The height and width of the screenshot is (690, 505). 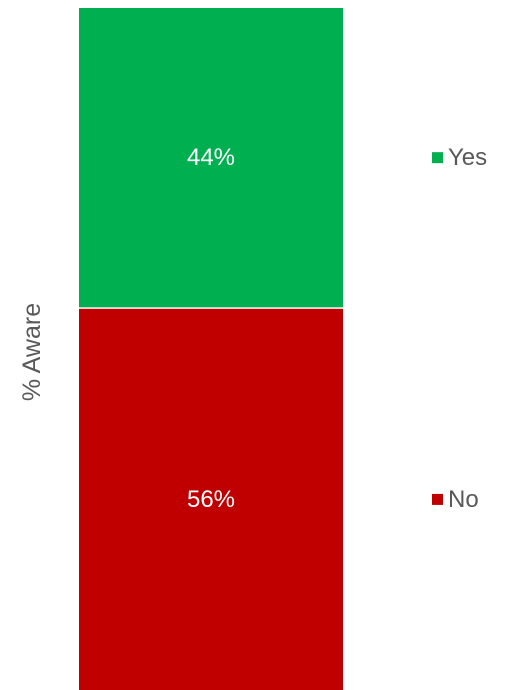 I want to click on legend-item-no: No, so click(x=455, y=499).